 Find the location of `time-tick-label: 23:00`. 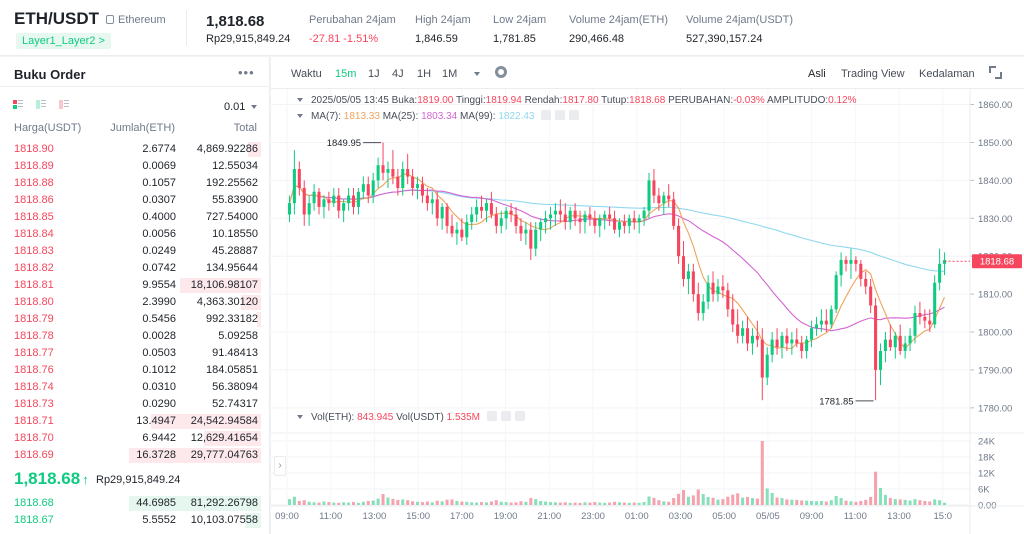

time-tick-label: 23:00 is located at coordinates (593, 516).